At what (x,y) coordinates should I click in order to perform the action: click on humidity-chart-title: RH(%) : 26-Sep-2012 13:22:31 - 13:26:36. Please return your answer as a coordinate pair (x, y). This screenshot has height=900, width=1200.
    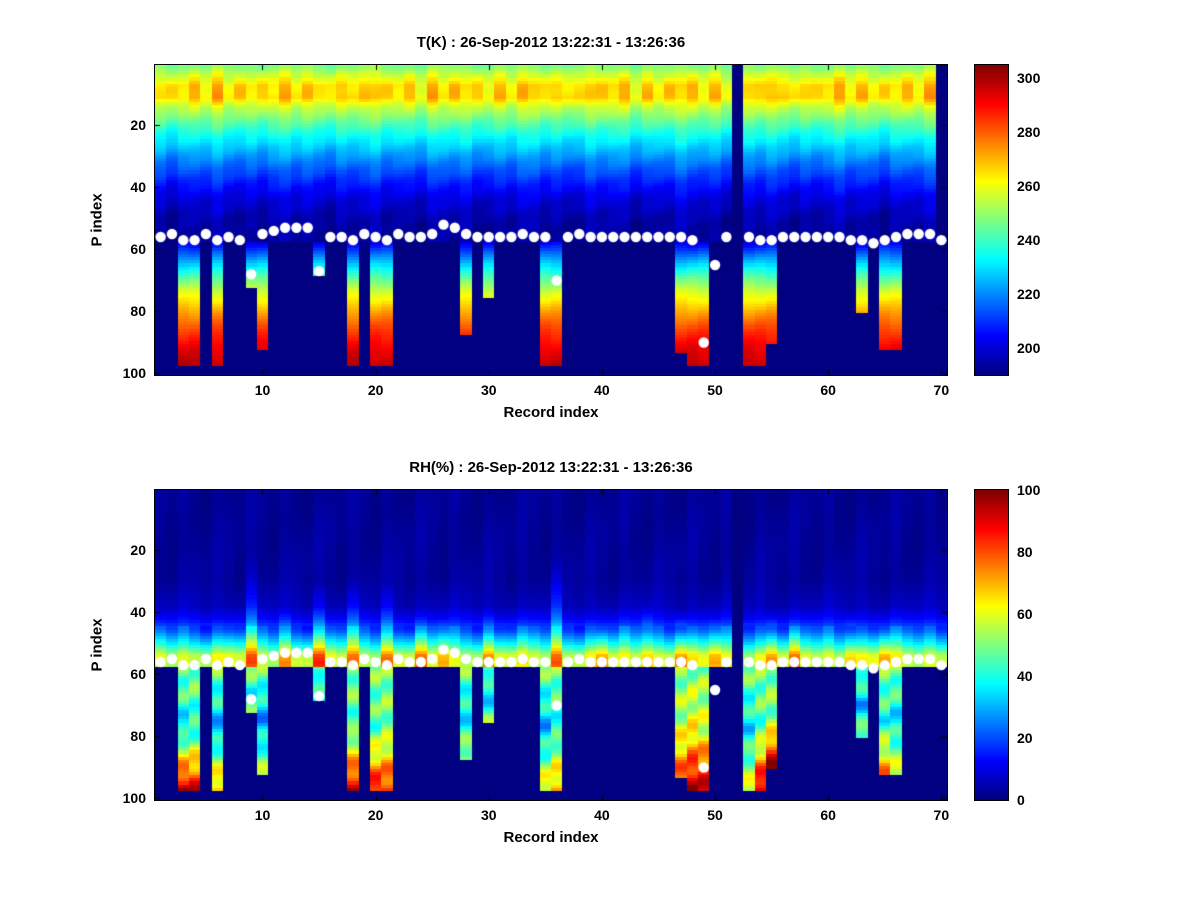
    Looking at the image, I should click on (551, 467).